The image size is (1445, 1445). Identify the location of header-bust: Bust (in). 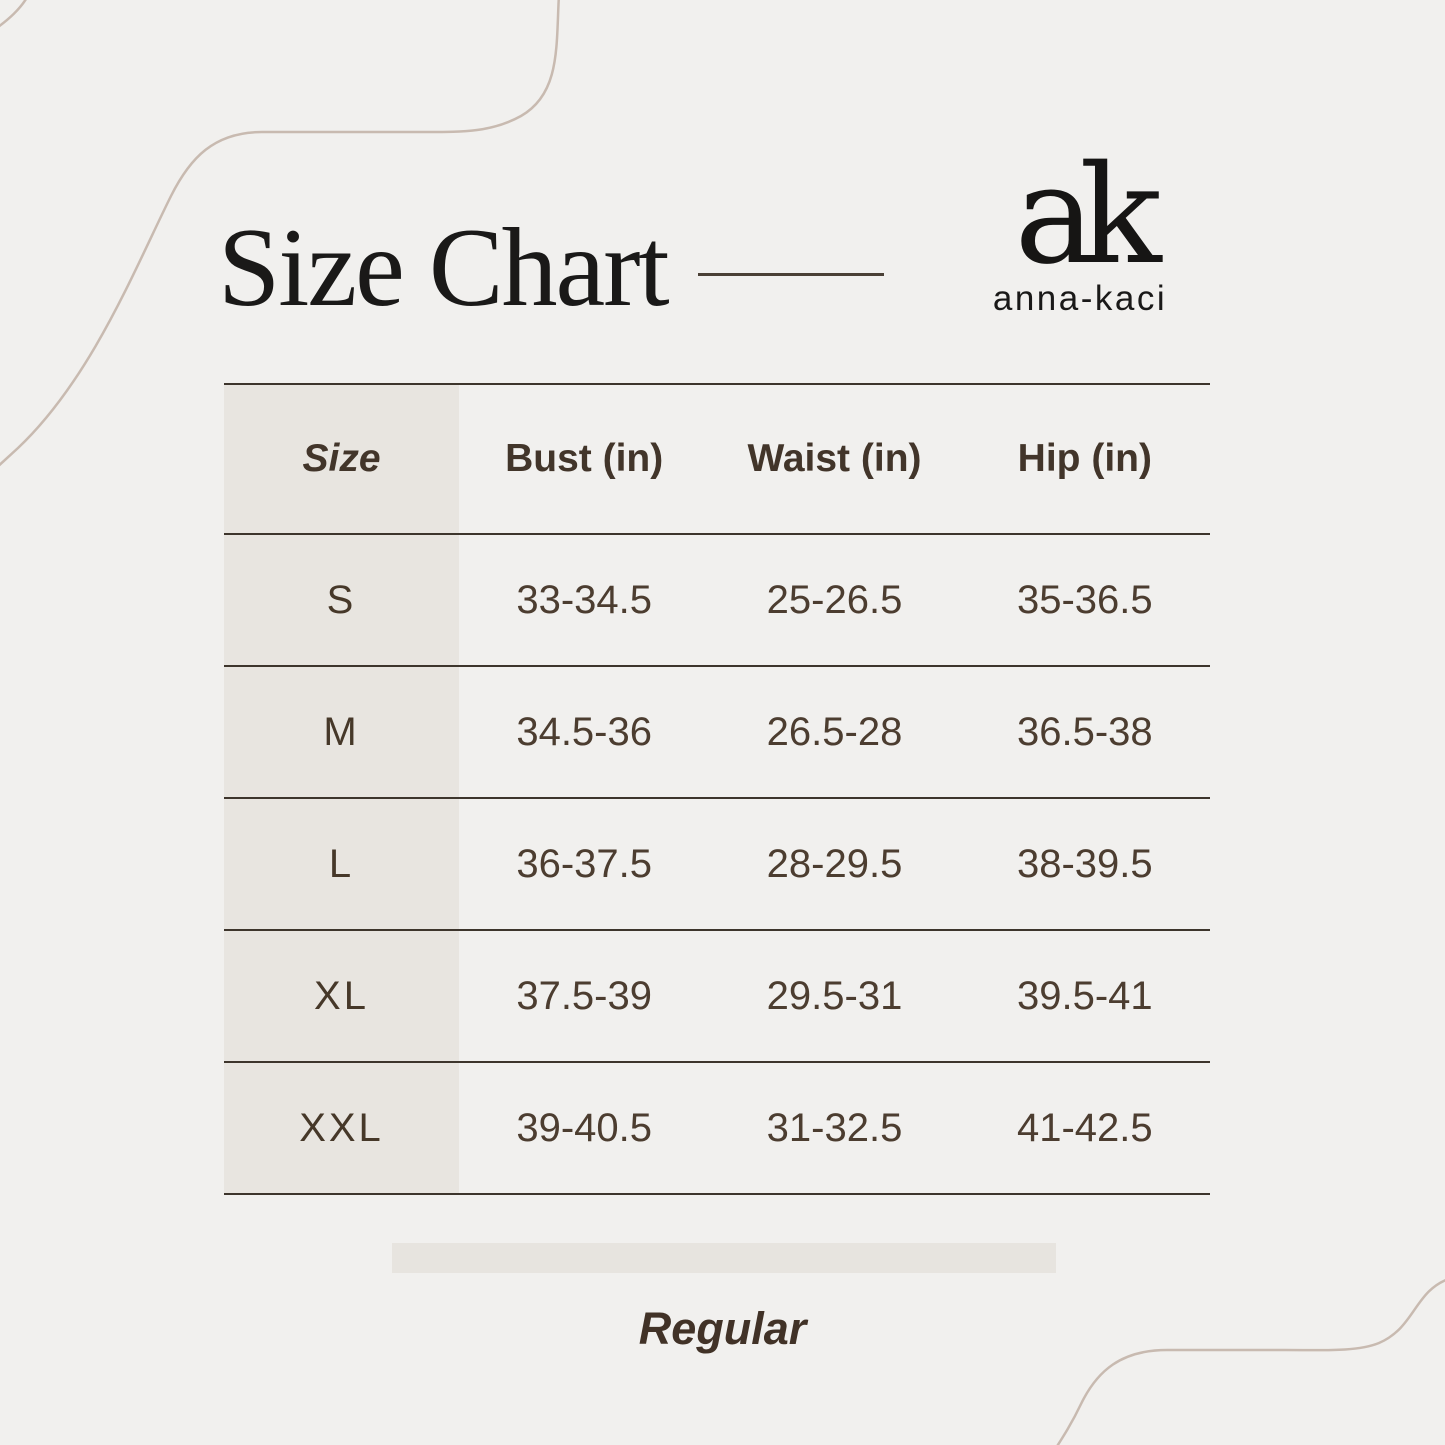
(584, 458).